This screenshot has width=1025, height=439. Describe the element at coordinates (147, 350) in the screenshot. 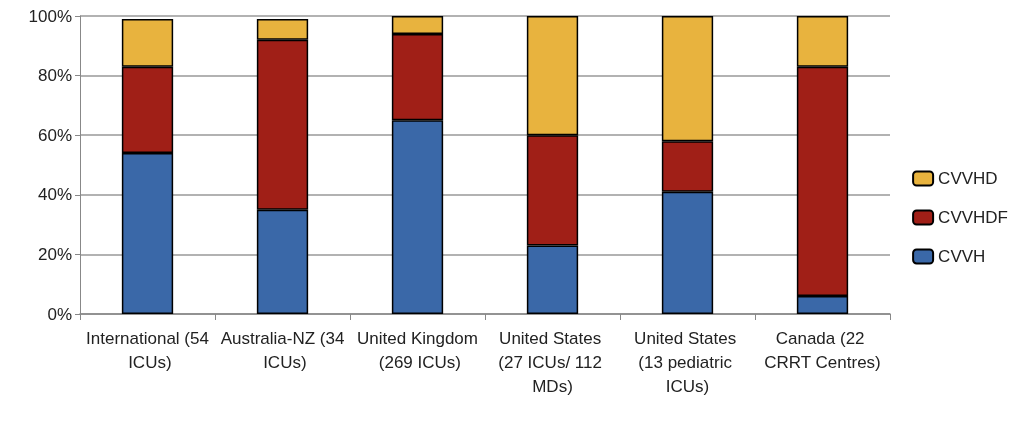

I see `x-tick-label: International (54 ICUs)` at that location.